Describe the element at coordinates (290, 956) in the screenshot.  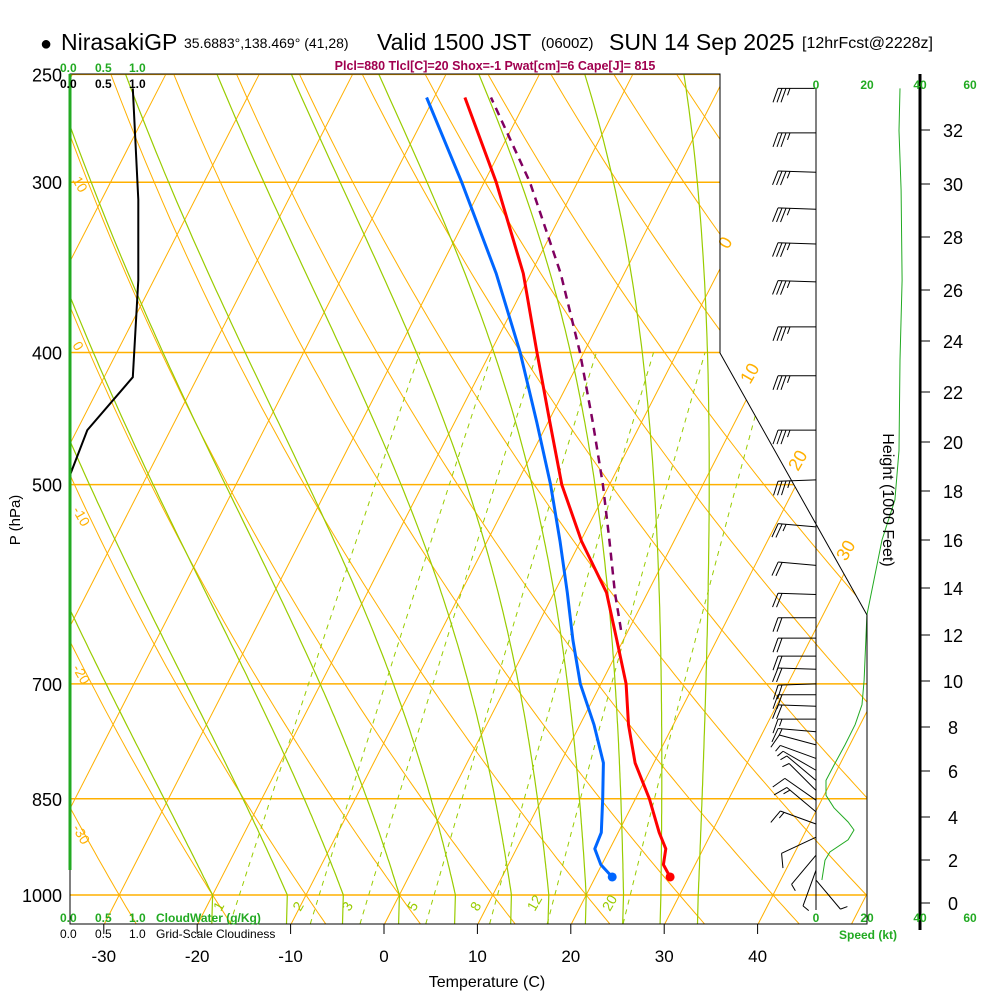
I see `temperature-tick-label: -10` at that location.